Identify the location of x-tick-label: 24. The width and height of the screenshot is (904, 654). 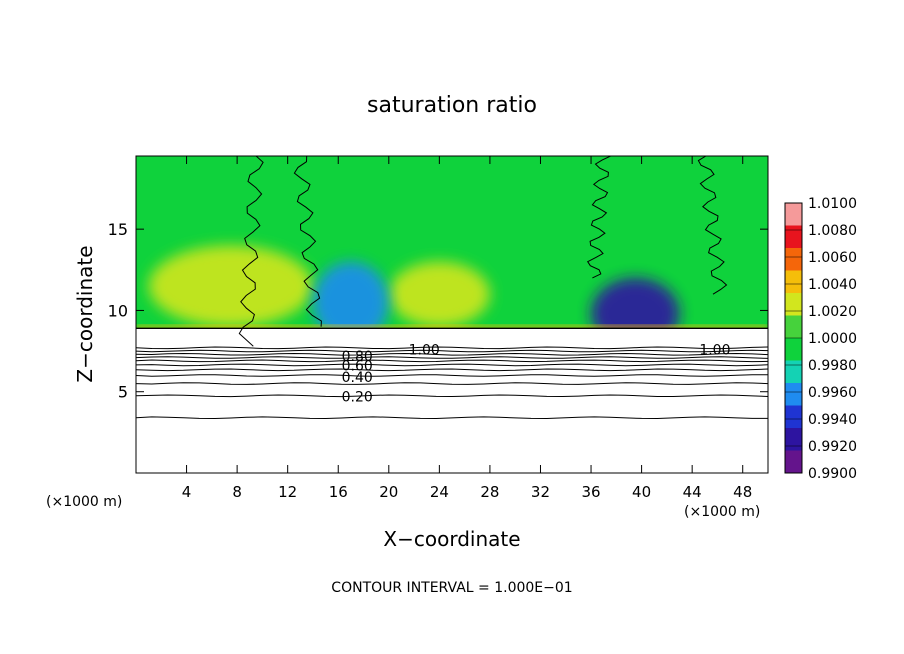
(439, 492).